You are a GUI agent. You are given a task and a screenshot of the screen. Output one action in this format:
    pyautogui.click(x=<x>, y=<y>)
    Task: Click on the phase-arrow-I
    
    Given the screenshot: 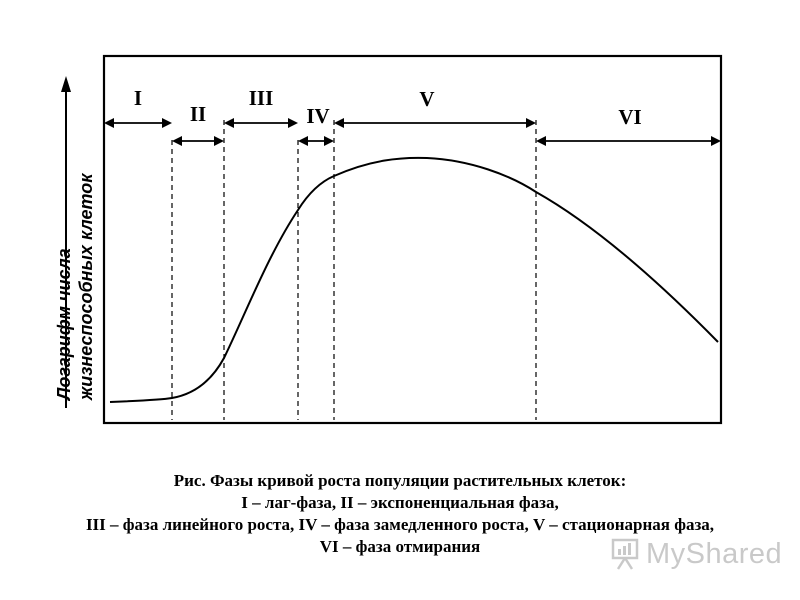 What is the action you would take?
    pyautogui.click(x=138, y=123)
    